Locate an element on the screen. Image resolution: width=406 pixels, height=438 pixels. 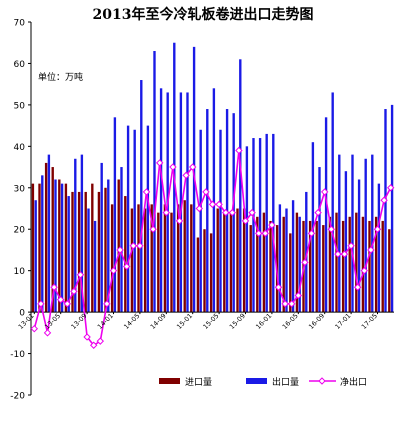
y-tick-label: 0 is located at coordinates (22, 314).